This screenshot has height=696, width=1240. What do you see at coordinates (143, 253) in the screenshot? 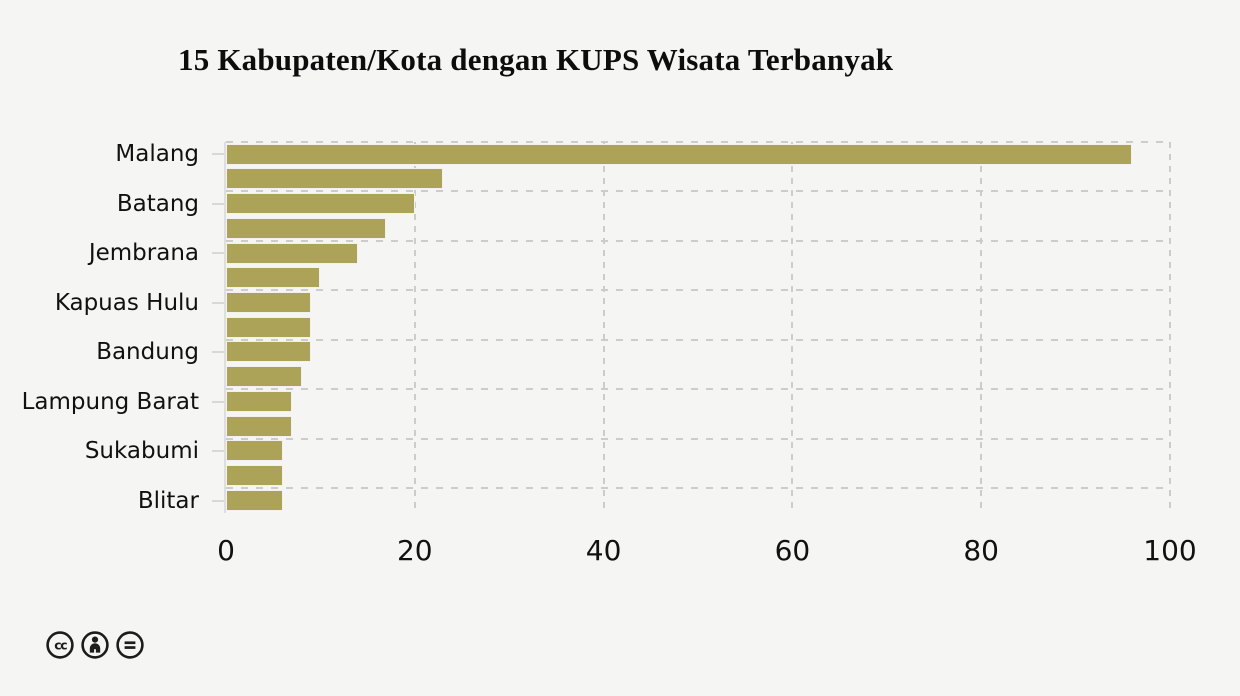
I see `y-label-jembrana: Jembrana` at bounding box center [143, 253].